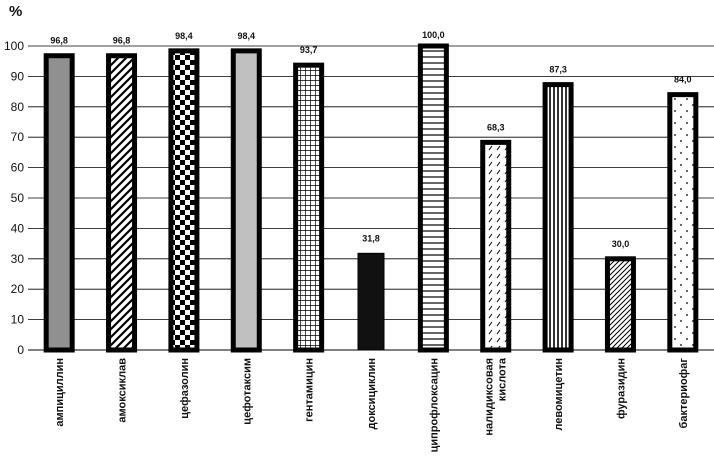 The height and width of the screenshot is (456, 714). Describe the element at coordinates (309, 50) in the screenshot. I see `data-label: 93,7` at that location.